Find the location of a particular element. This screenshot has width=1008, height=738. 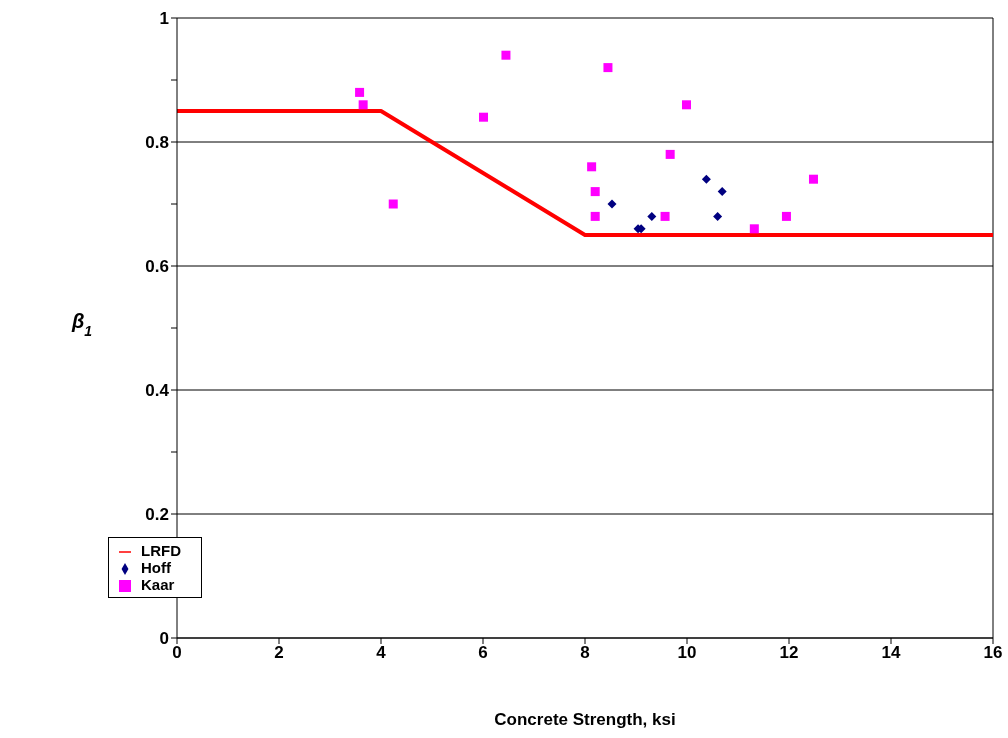

legend-label: Hoff is located at coordinates (156, 567).